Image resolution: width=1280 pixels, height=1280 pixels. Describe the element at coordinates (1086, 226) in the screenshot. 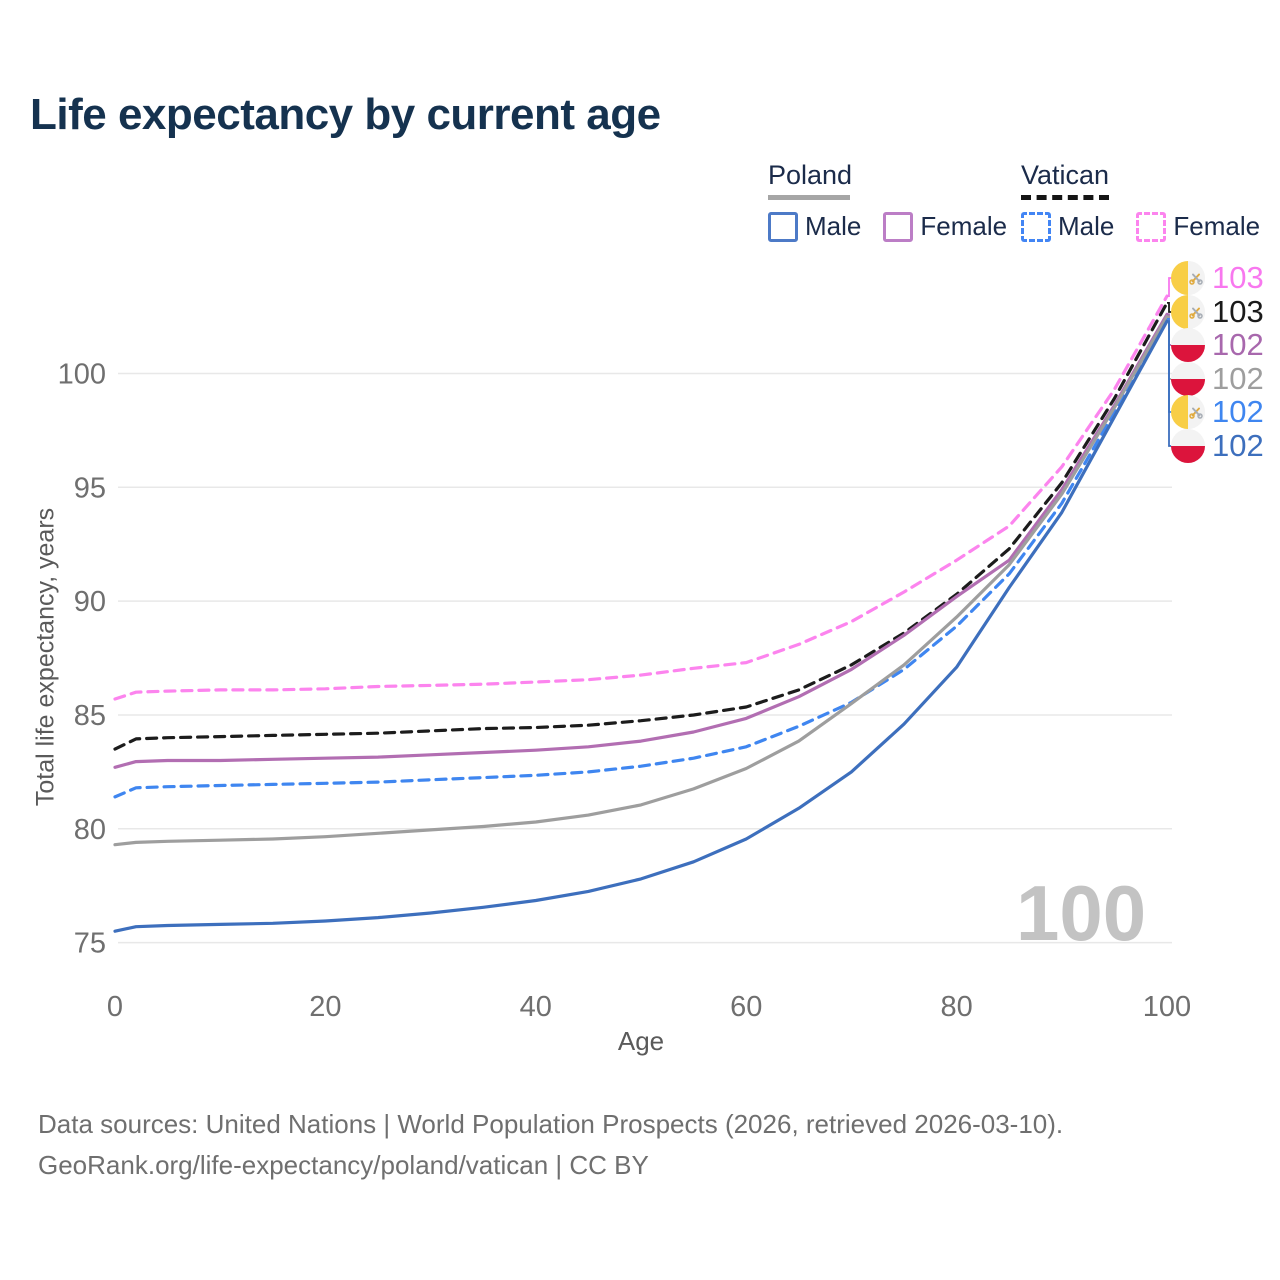

I see `legend-label-vatican-male: Male` at that location.